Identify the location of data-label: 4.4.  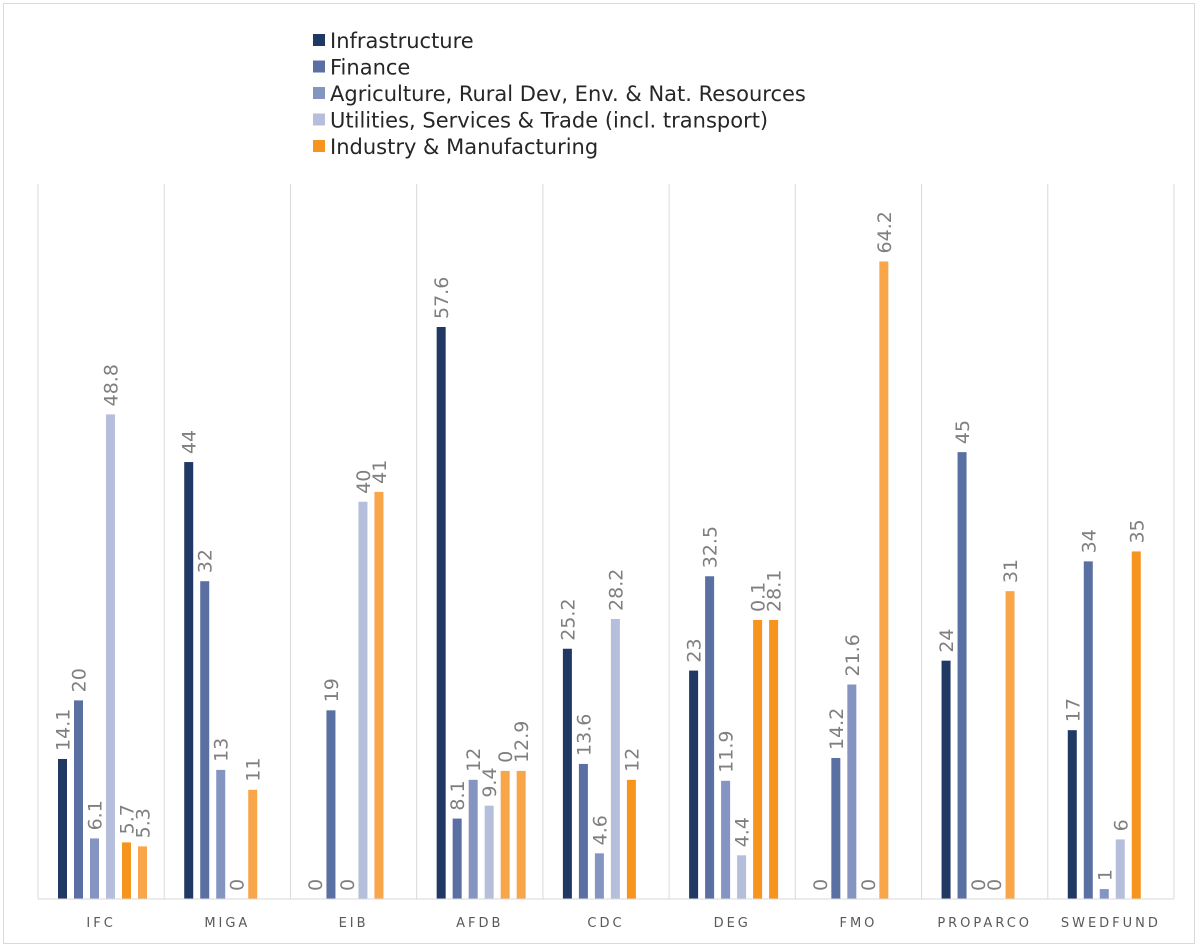
(743, 832).